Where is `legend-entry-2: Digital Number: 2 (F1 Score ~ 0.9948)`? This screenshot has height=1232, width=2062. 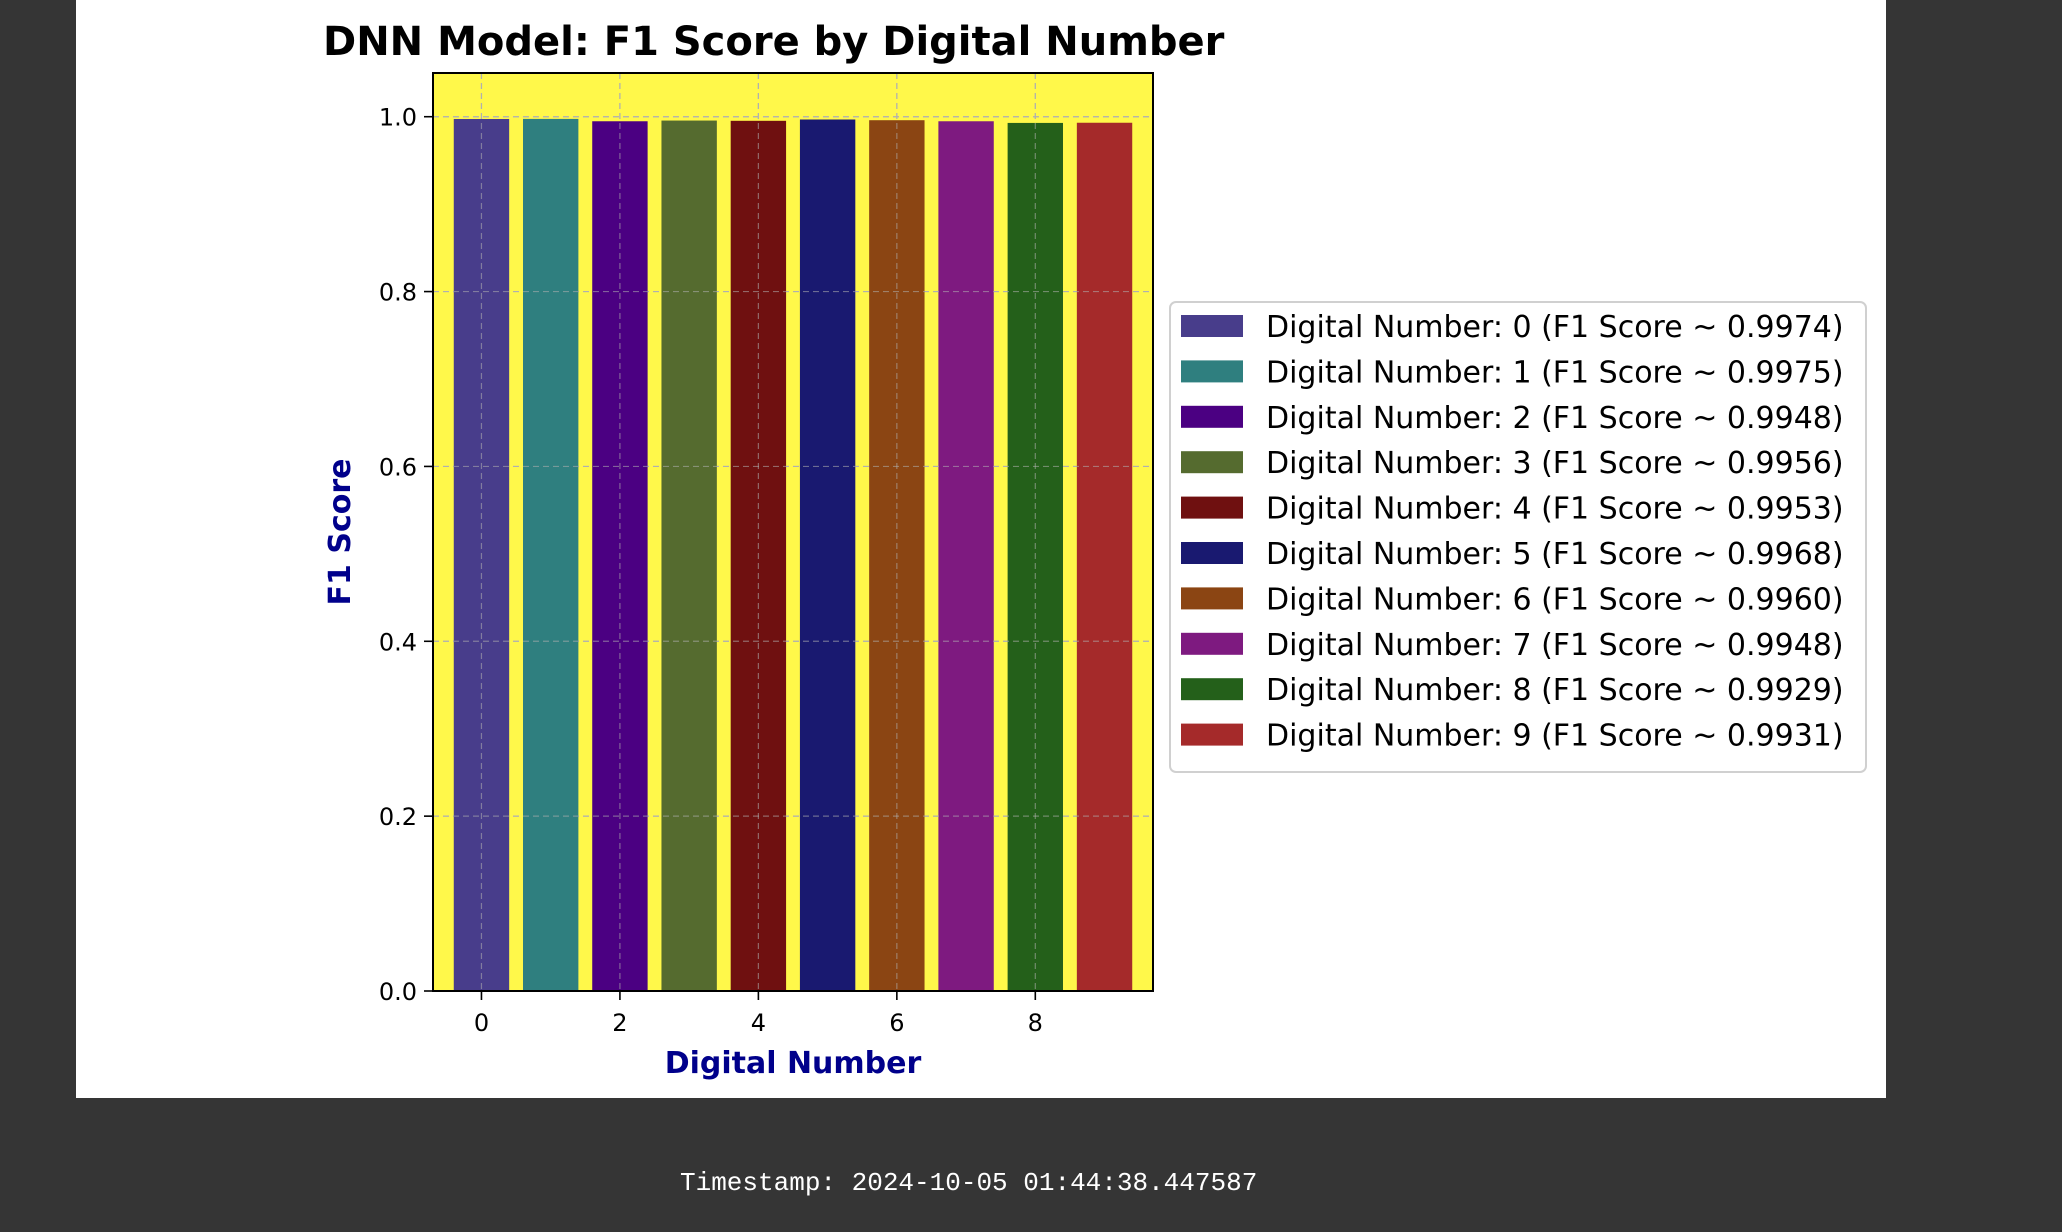
legend-entry-2: Digital Number: 2 (F1 Score ~ 0.9948) is located at coordinates (1555, 418).